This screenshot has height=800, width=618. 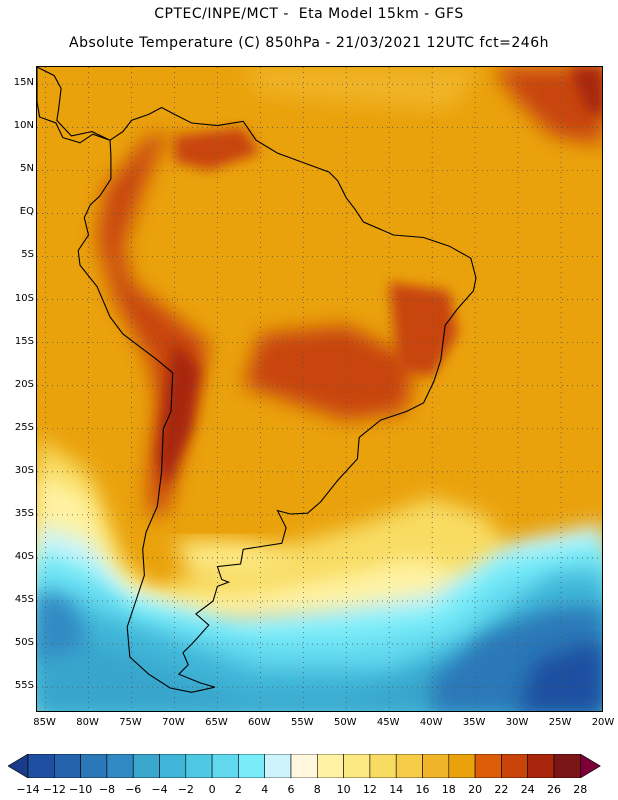 What do you see at coordinates (44, 722) in the screenshot?
I see `longitude-label: 85W` at bounding box center [44, 722].